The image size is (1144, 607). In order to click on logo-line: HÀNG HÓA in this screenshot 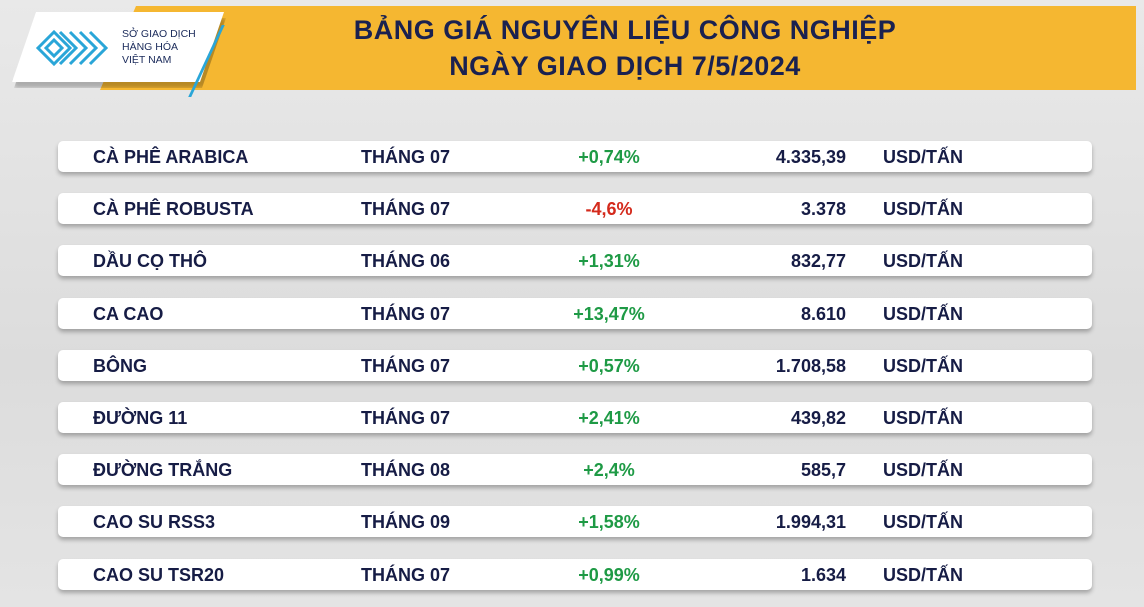, I will do `click(150, 47)`.